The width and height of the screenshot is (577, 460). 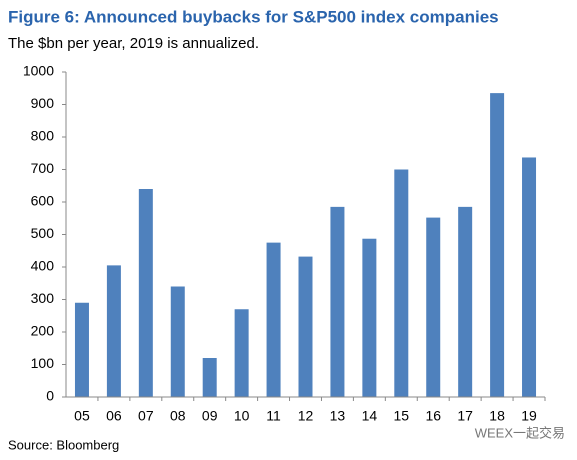 What do you see at coordinates (306, 416) in the screenshot?
I see `x-tick-label: 12` at bounding box center [306, 416].